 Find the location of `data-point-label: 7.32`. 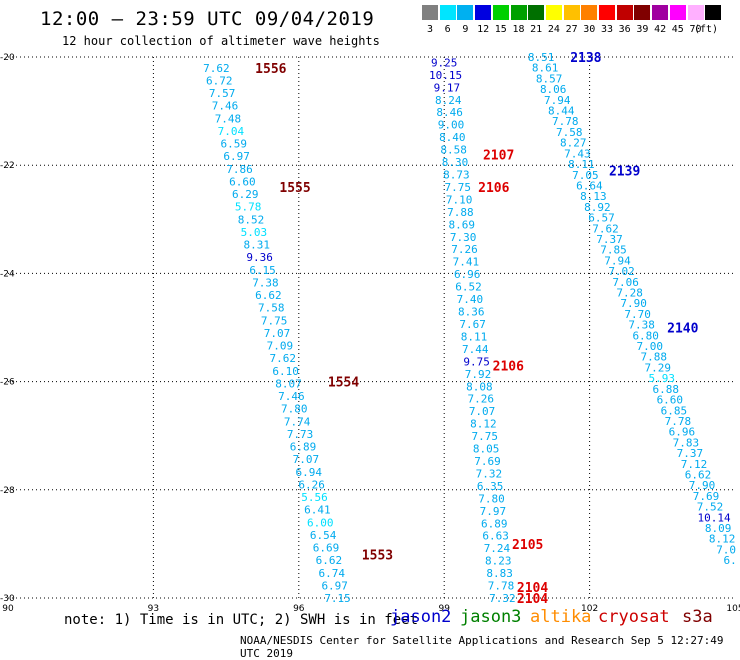

data-point-label: 7.32 is located at coordinates (502, 598).